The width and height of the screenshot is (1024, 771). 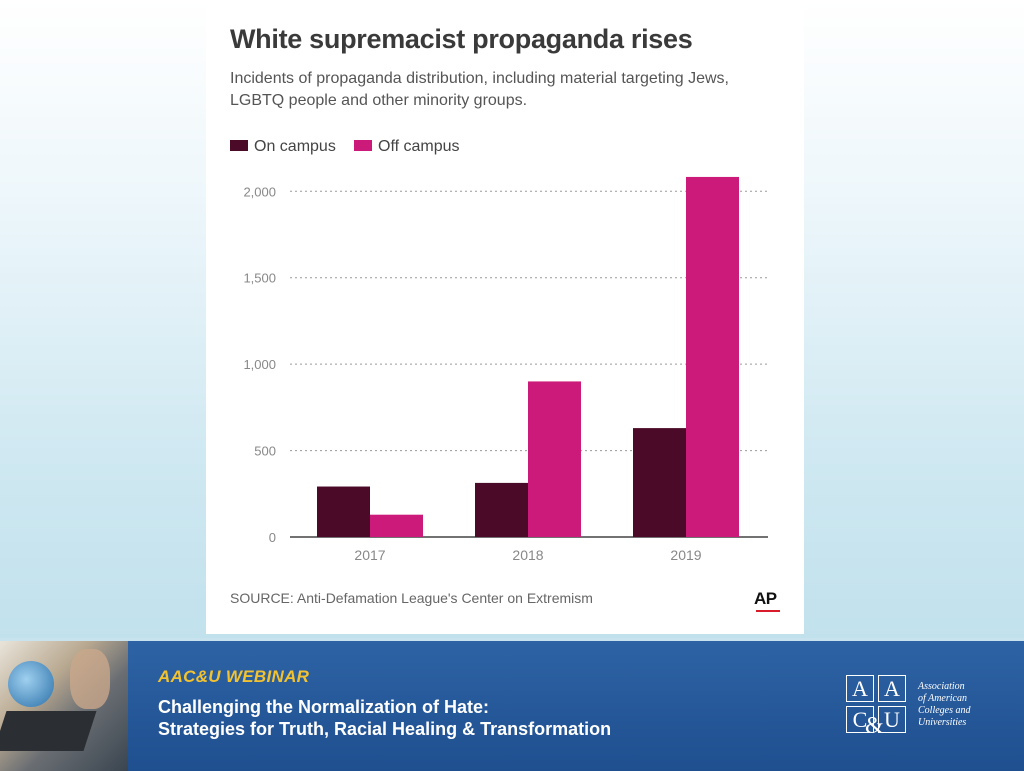 What do you see at coordinates (363, 145) in the screenshot?
I see `legend-swatch-off-campus` at bounding box center [363, 145].